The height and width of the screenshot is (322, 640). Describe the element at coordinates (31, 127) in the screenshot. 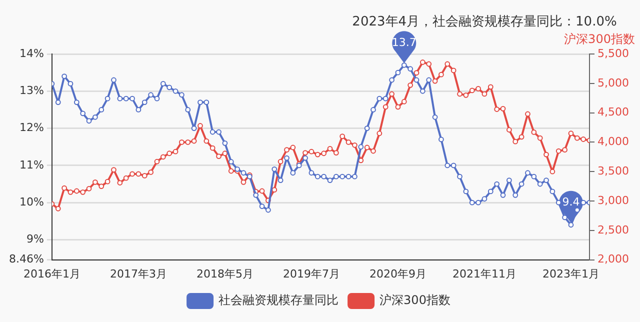

I see `y-tick-label: 12%` at that location.